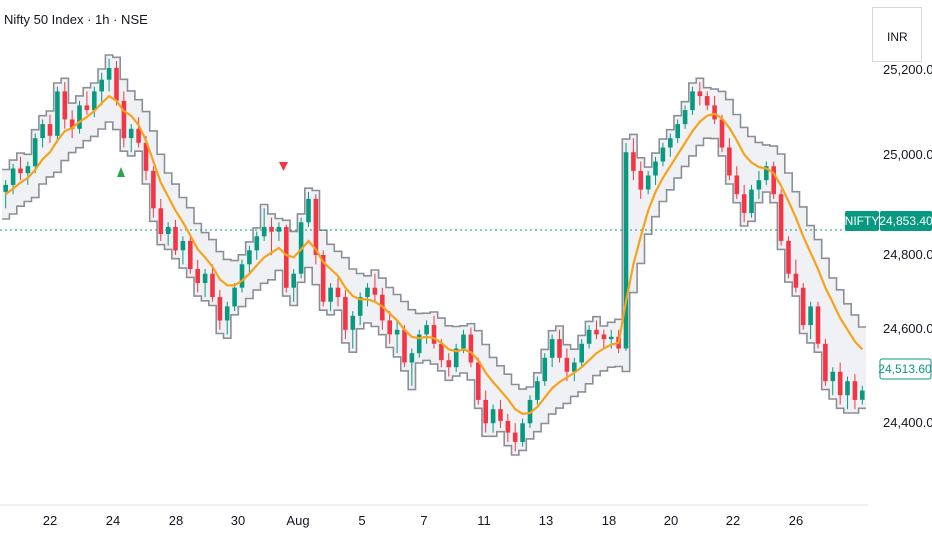 This screenshot has width=932, height=555. I want to click on currency-label: INR, so click(897, 37).